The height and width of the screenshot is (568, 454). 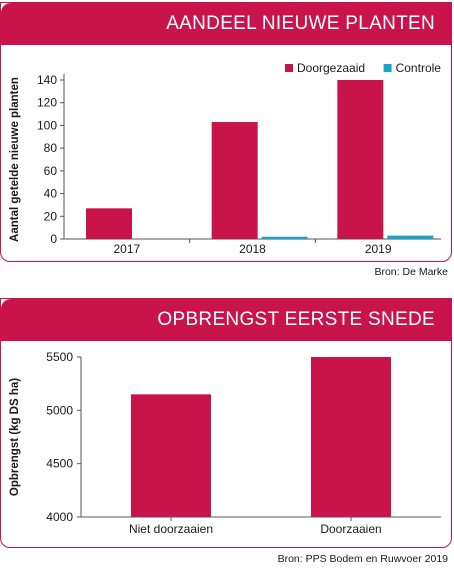 What do you see at coordinates (226, 24) in the screenshot?
I see `chart-title-banner: AANDEEL NIEUWE PLANTEN` at bounding box center [226, 24].